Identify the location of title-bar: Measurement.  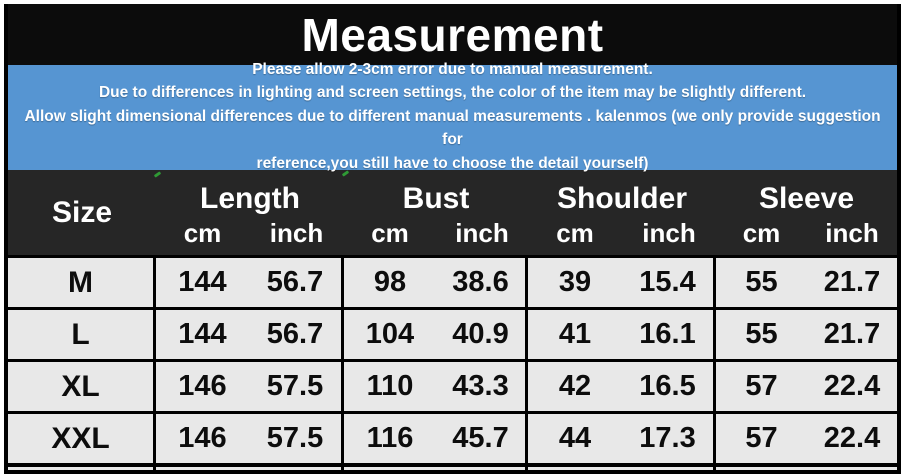
(452, 34).